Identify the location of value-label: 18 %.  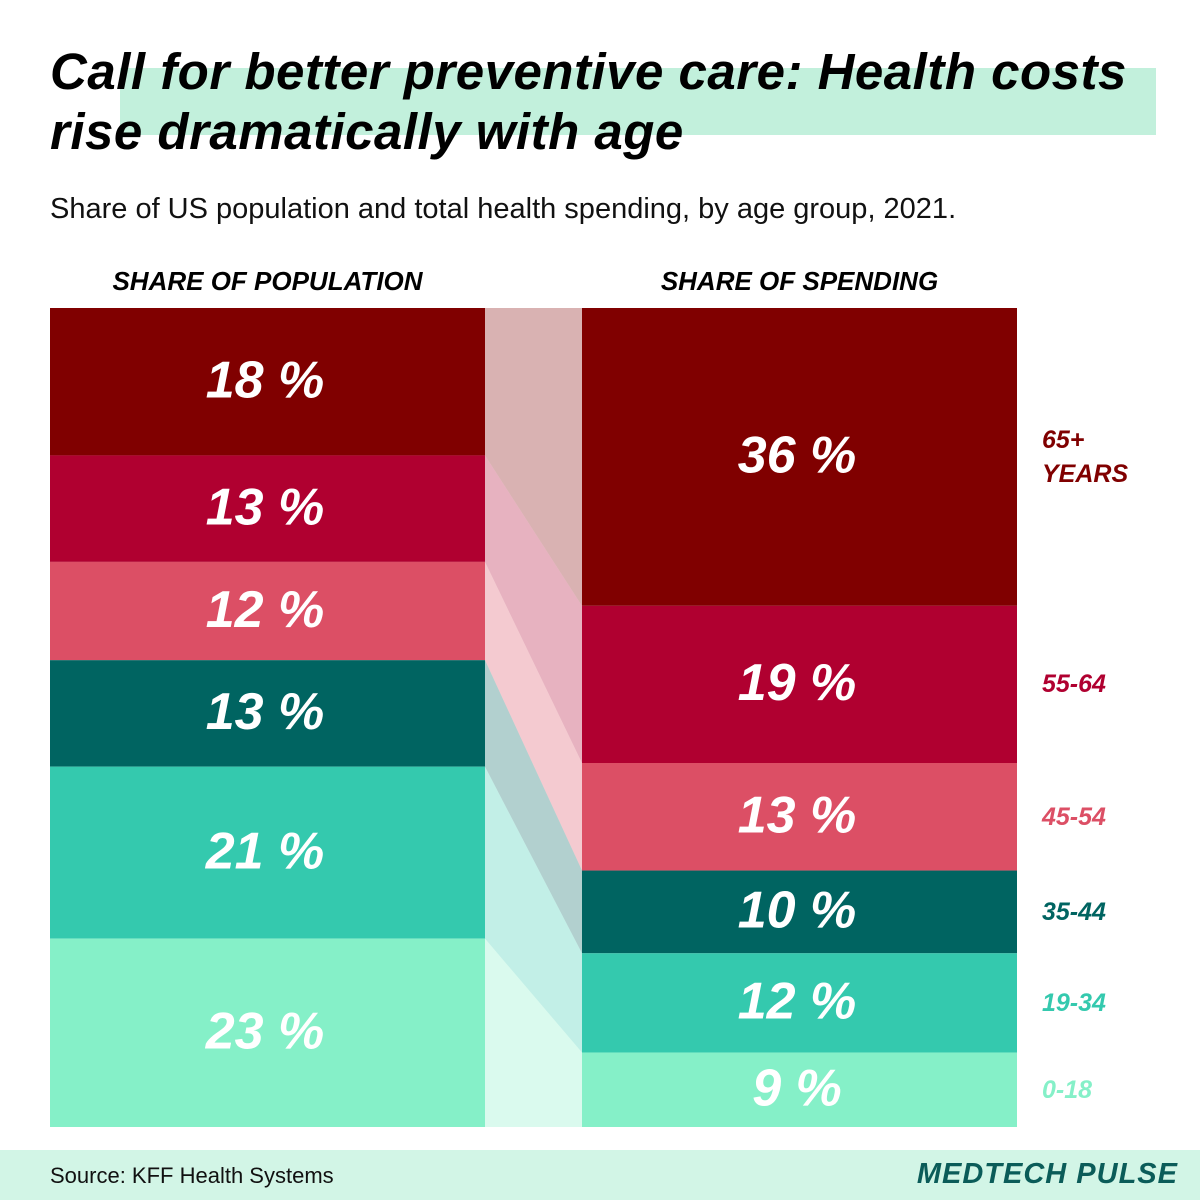
(265, 380).